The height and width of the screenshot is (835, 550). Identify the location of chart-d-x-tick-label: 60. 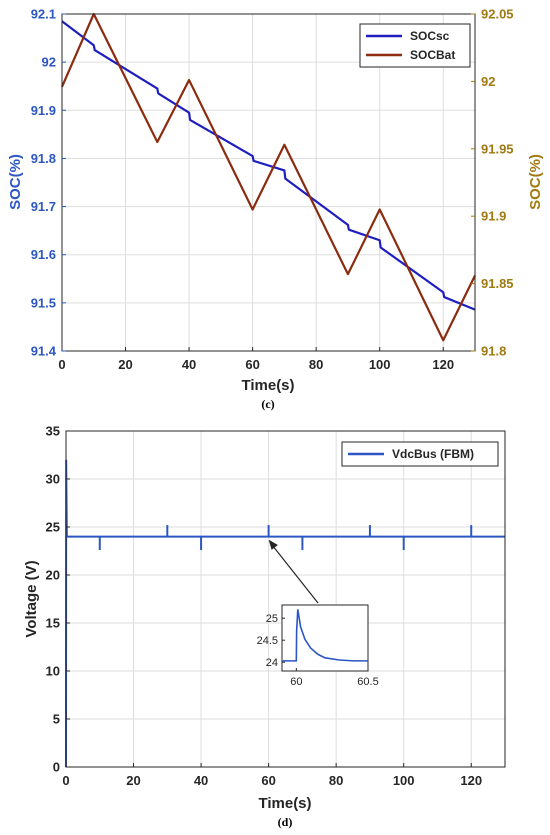
(268, 780).